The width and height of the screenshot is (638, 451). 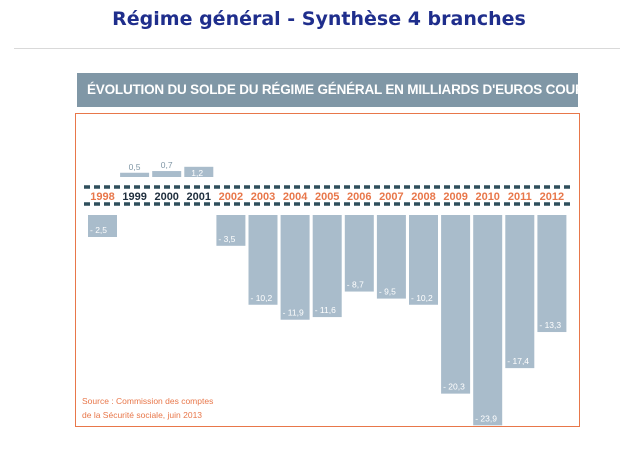 What do you see at coordinates (327, 197) in the screenshot?
I see `year-label: 2005` at bounding box center [327, 197].